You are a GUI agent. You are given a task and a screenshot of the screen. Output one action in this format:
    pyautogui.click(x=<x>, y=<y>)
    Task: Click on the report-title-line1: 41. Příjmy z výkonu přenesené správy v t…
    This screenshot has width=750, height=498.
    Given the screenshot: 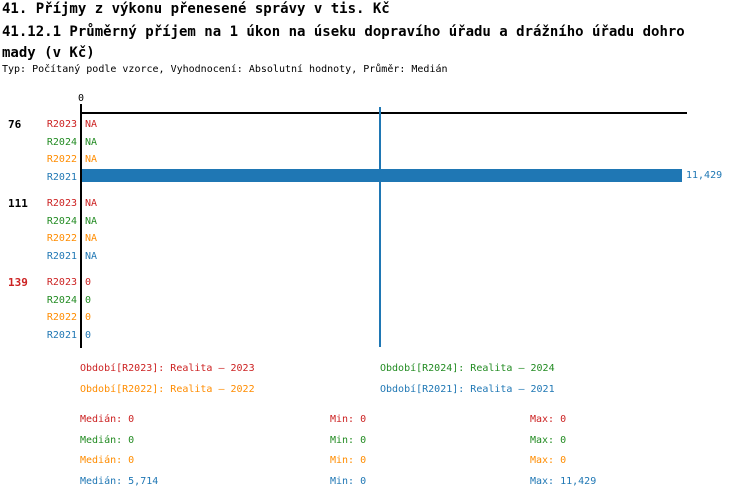 What is the action you would take?
    pyautogui.click(x=196, y=9)
    